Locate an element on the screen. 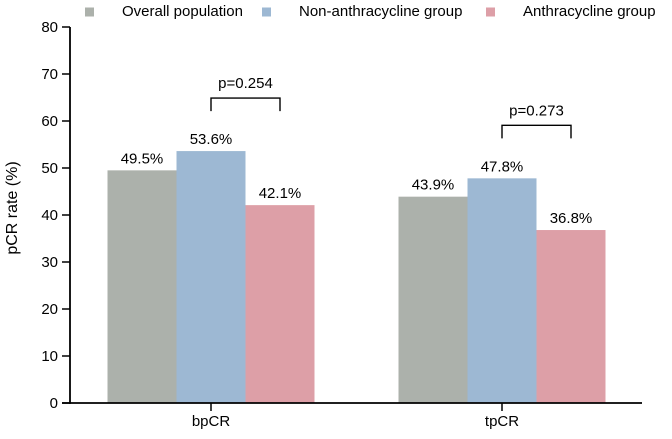 The image size is (672, 439). x-category-label: bpCR is located at coordinates (211, 421).